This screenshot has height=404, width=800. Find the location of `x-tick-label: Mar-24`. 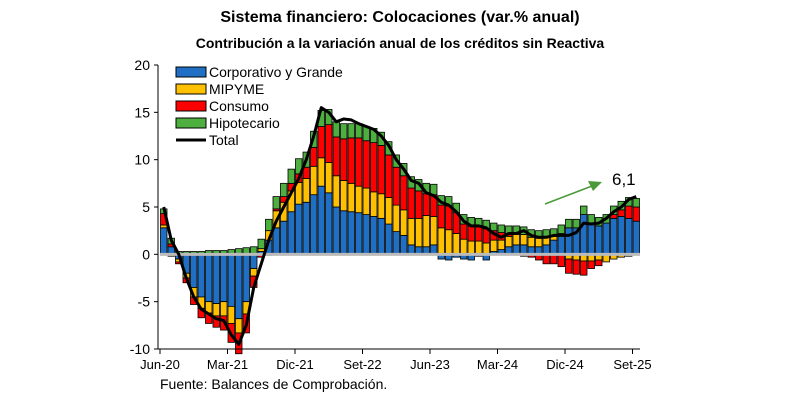

x-tick-label: Mar-24 is located at coordinates (497, 364).